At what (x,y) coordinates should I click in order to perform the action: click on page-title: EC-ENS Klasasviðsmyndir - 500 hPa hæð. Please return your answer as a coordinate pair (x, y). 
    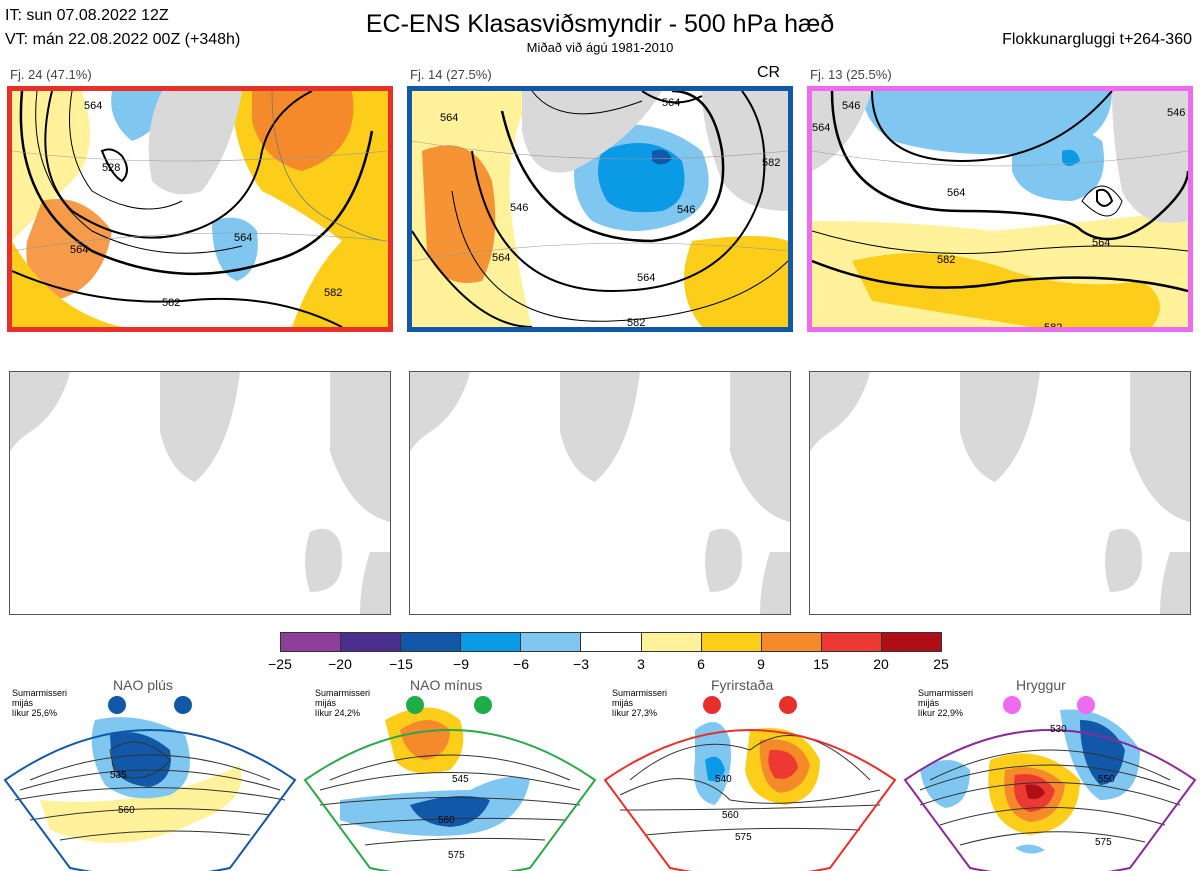
    Looking at the image, I should click on (600, 24).